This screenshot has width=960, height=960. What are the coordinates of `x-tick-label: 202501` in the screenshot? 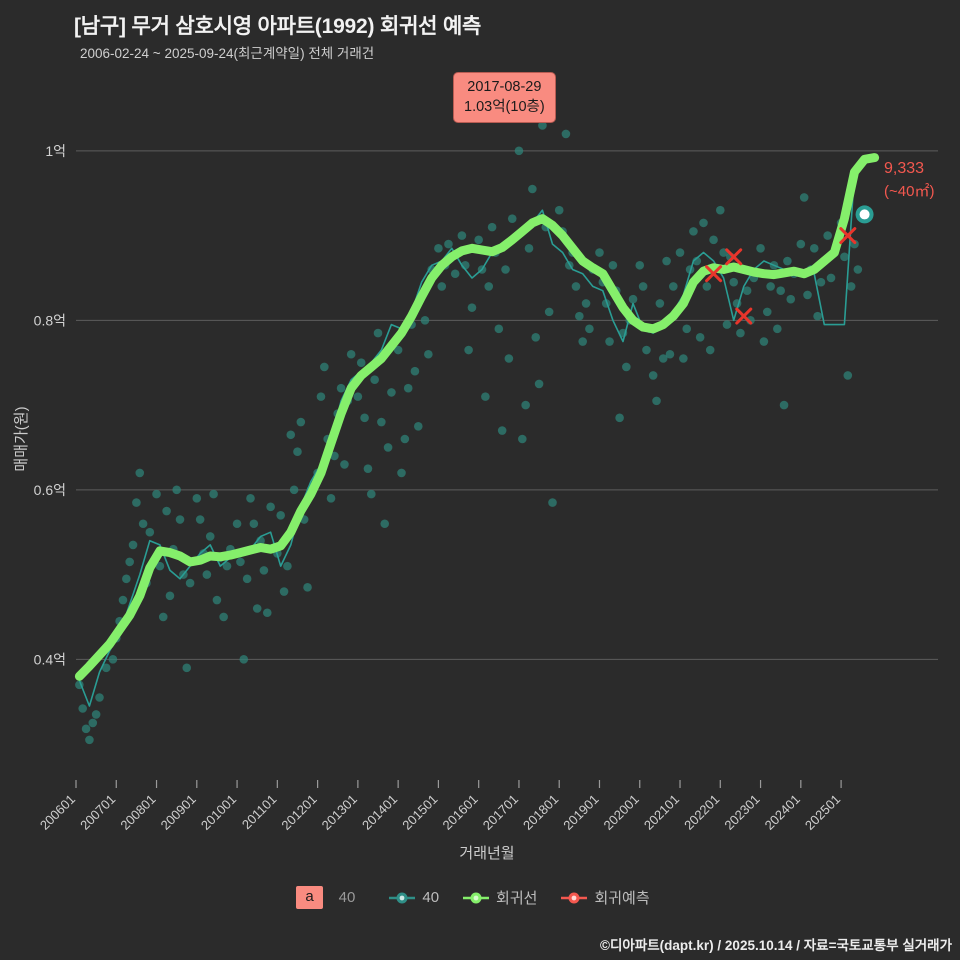 It's located at (822, 812).